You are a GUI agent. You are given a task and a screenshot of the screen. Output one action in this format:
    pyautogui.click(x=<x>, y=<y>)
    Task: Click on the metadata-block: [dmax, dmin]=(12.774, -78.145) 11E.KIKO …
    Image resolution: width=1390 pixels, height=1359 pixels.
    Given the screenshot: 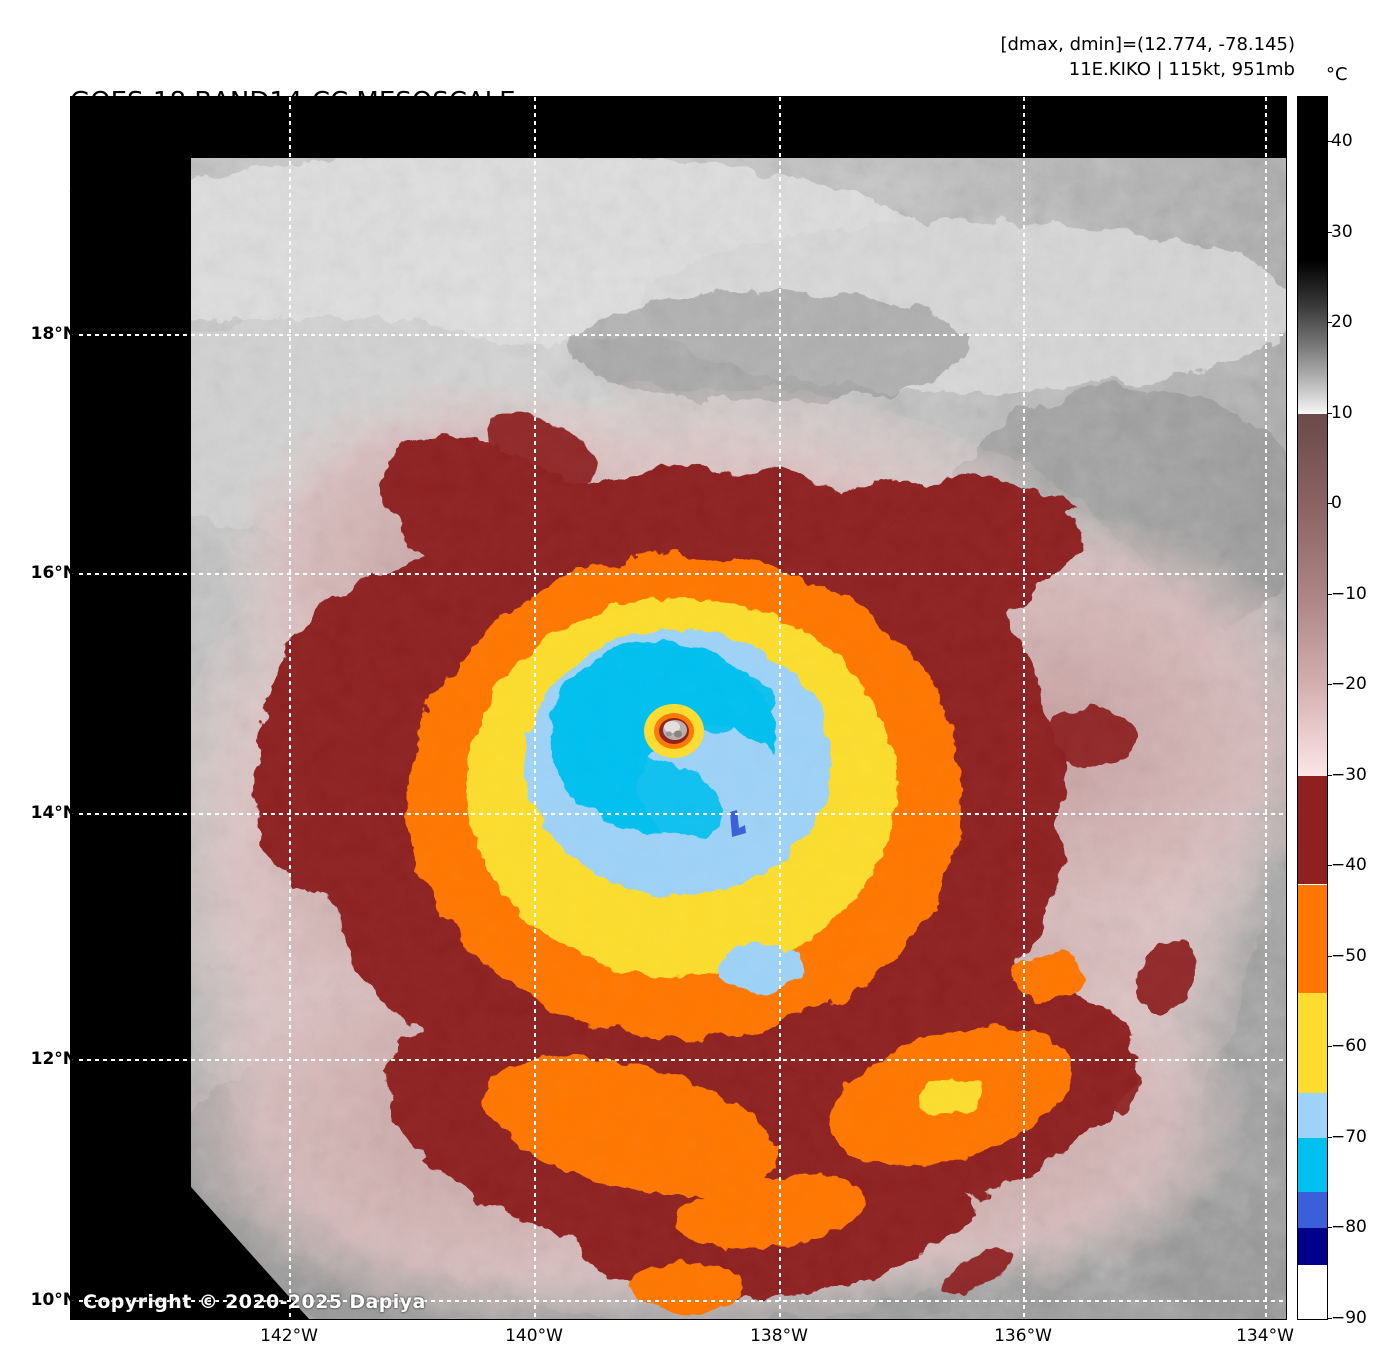 What is the action you would take?
    pyautogui.click(x=1147, y=57)
    